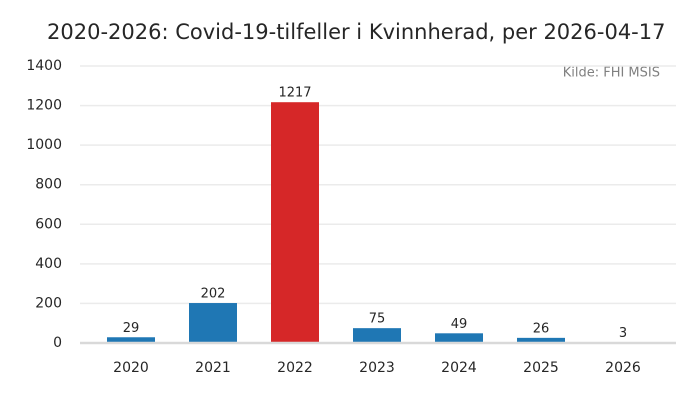 This screenshot has height=400, width=700. Describe the element at coordinates (541, 328) in the screenshot. I see `value-label: 26` at that location.